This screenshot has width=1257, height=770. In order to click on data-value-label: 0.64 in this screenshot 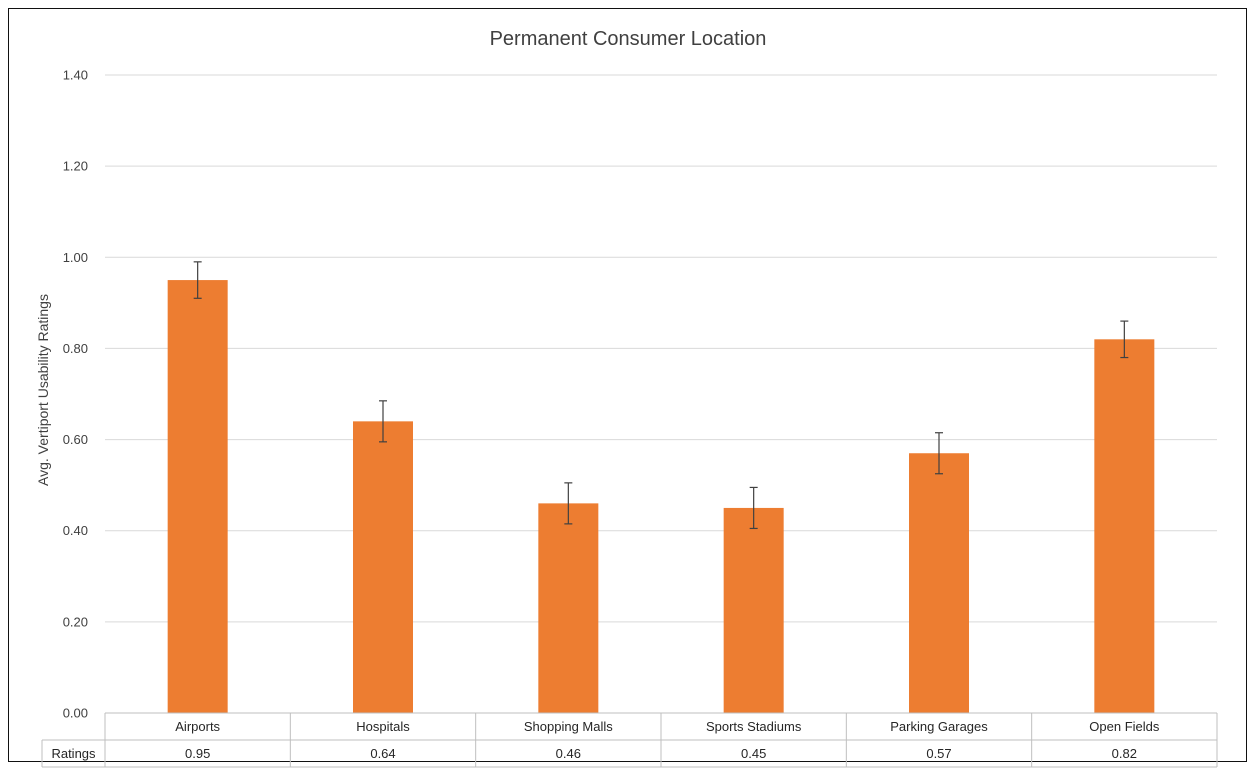, I will do `click(382, 753)`.